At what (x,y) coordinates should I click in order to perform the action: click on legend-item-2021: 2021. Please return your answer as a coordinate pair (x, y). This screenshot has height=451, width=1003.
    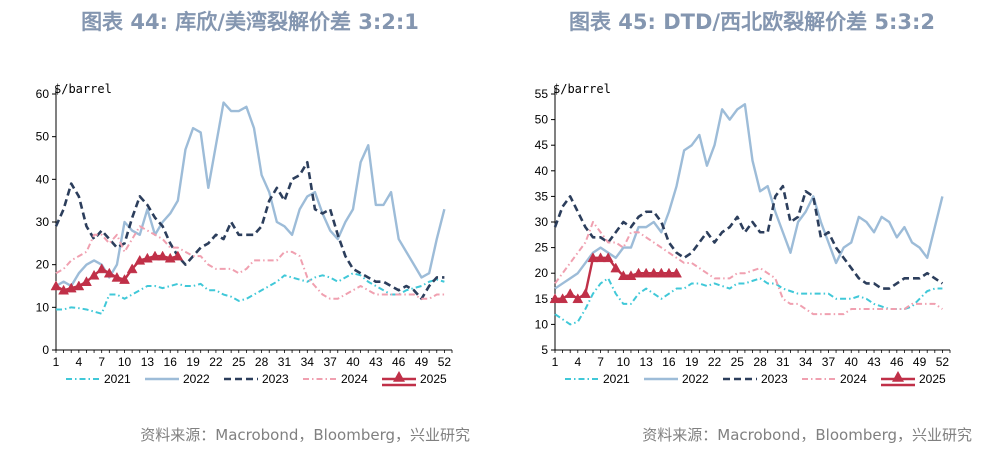
    Looking at the image, I should click on (597, 379).